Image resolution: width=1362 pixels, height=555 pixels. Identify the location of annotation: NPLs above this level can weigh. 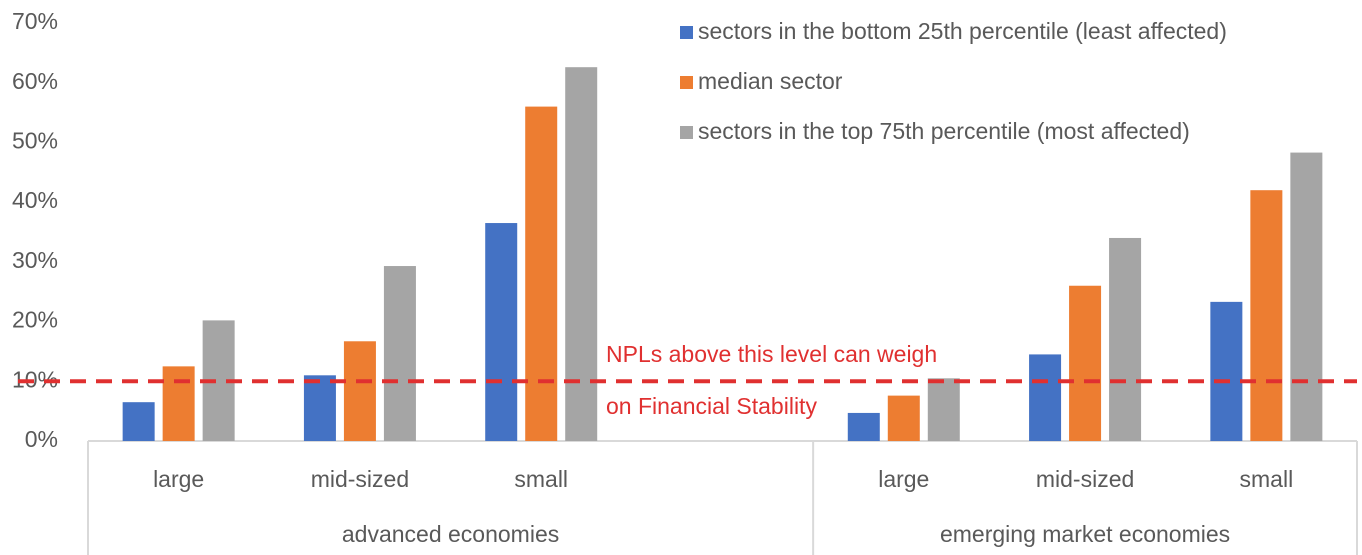
(771, 354).